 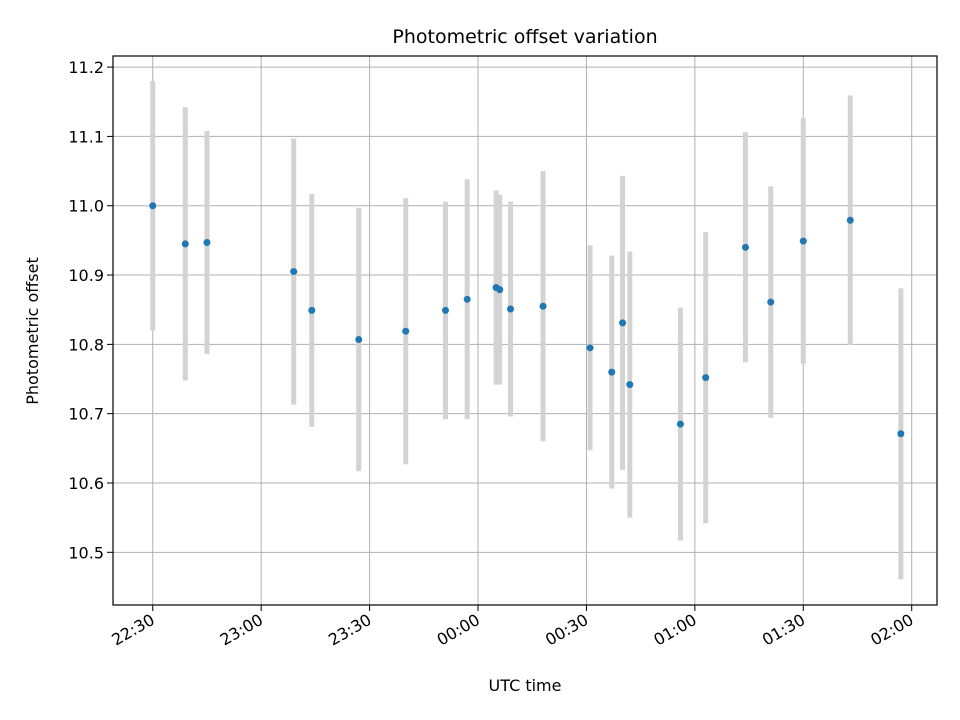 What do you see at coordinates (86, 275) in the screenshot?
I see `y-tick-label: 10.9` at bounding box center [86, 275].